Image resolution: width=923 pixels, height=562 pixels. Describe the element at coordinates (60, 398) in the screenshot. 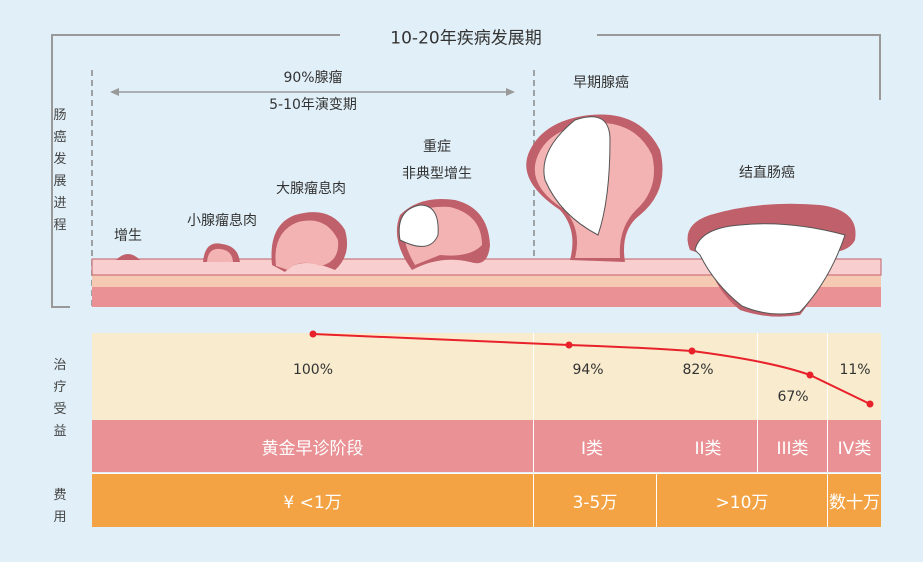

I see `side-label-benefit: 治疗受益` at that location.